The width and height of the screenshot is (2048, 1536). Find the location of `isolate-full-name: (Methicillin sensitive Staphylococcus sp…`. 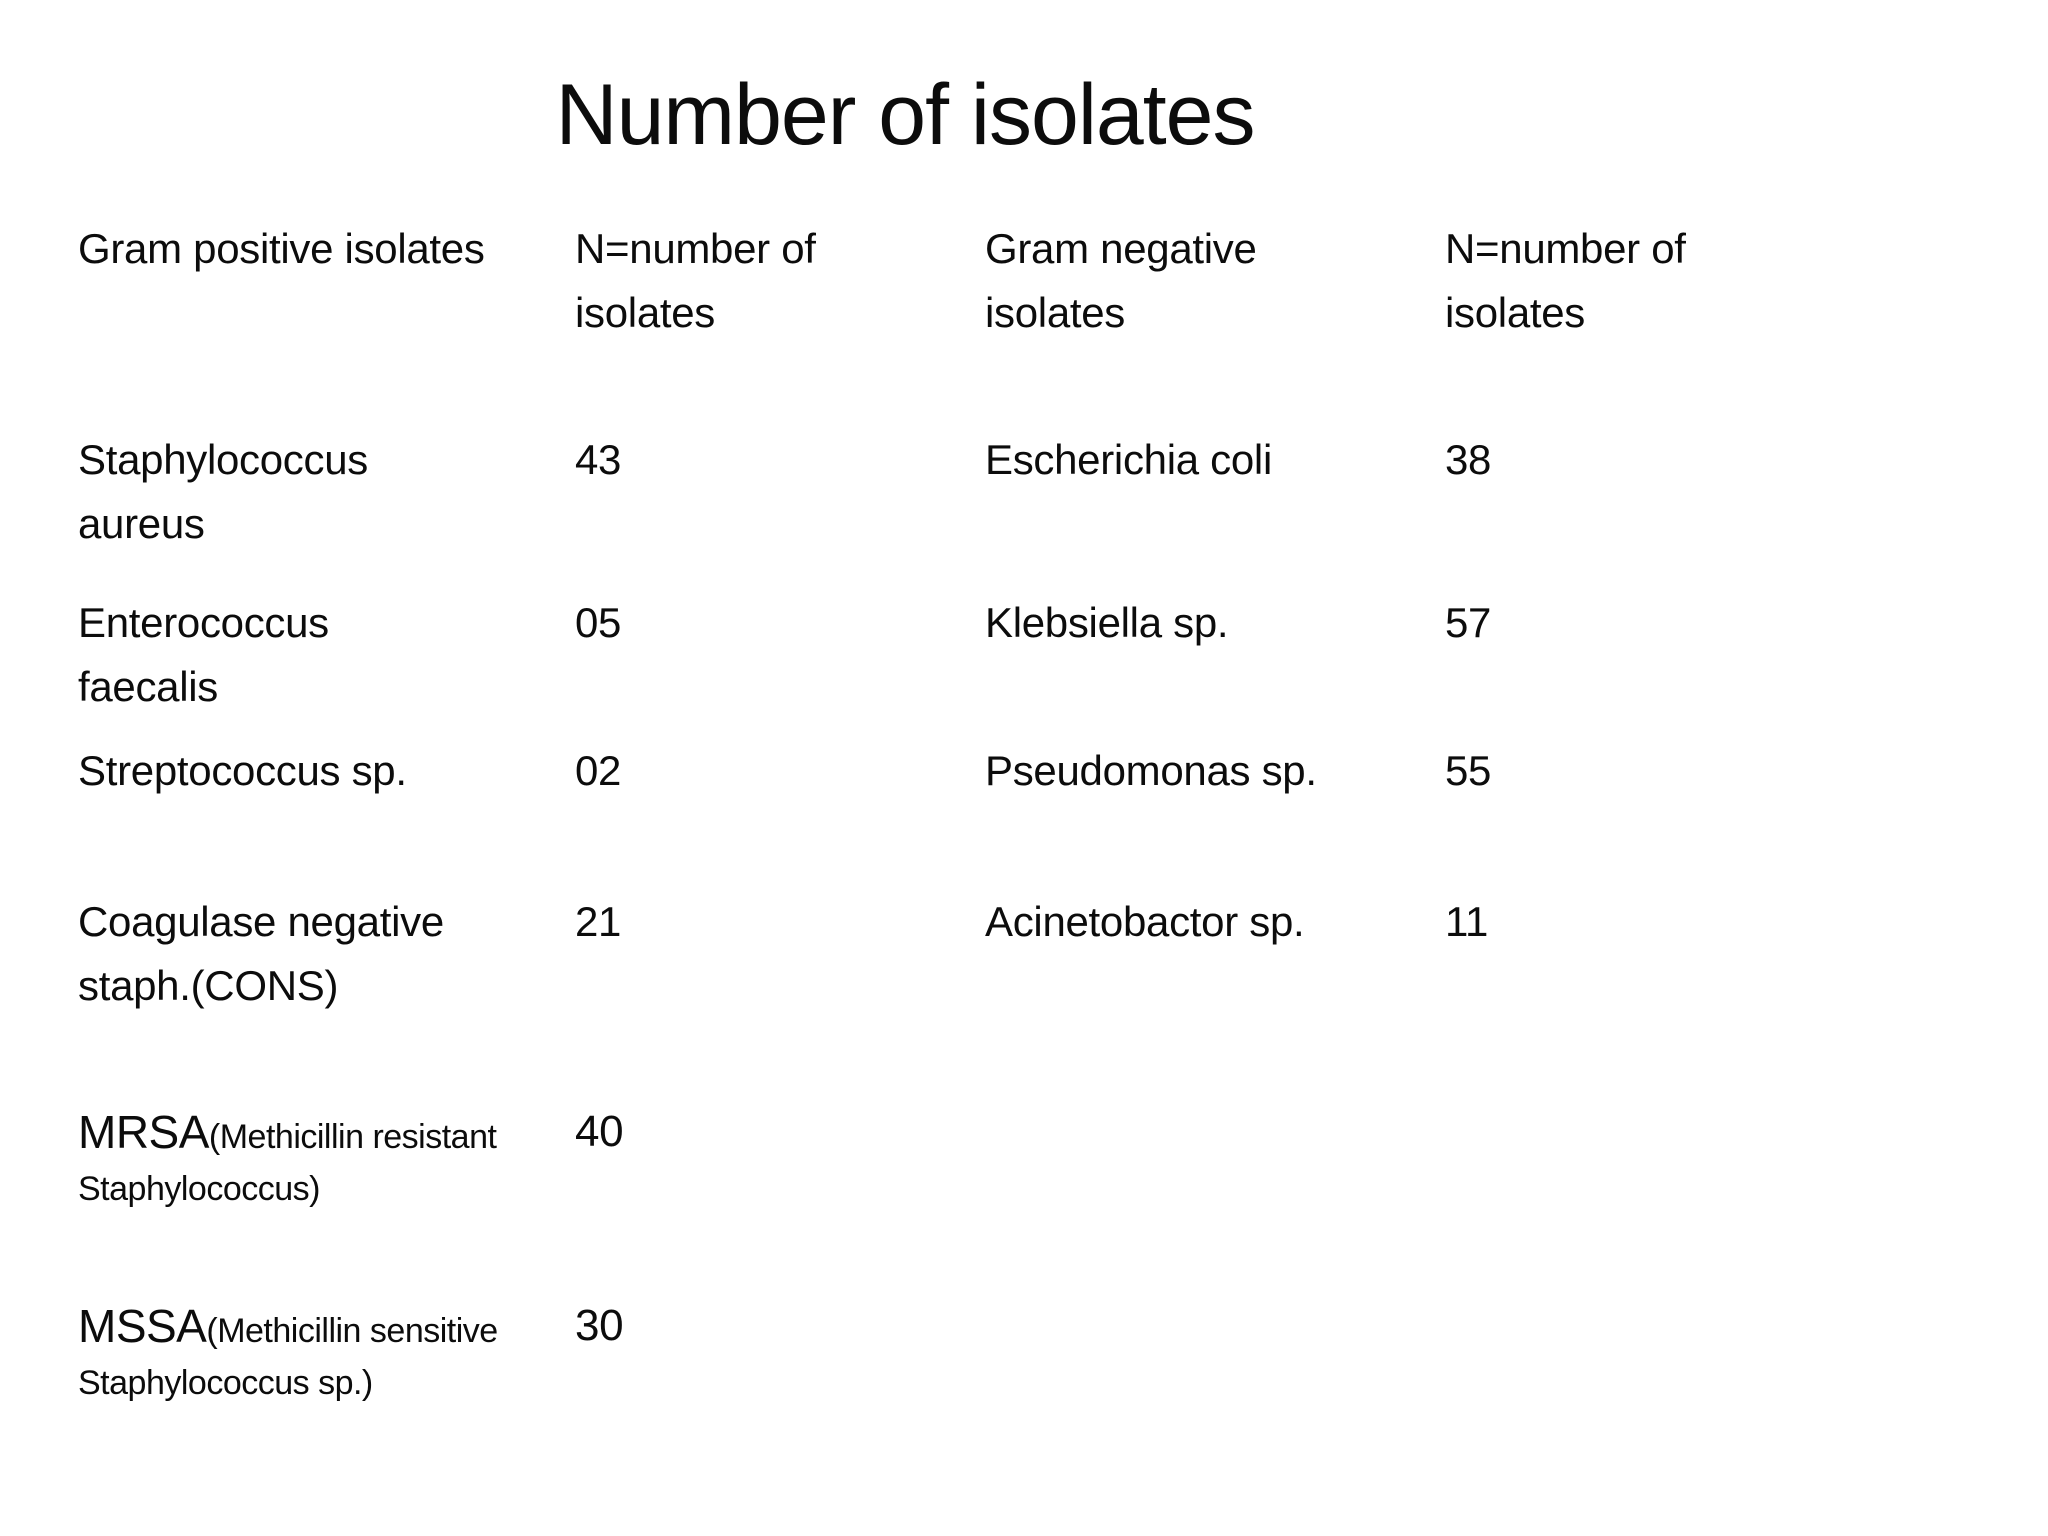

isolate-full-name: (Methicillin sensitive Staphylococcus sp… is located at coordinates (288, 1357).